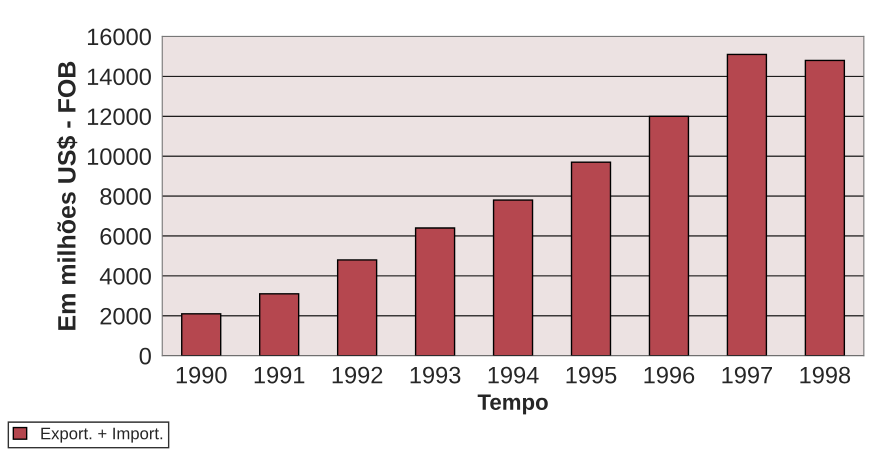 The image size is (877, 456). Describe the element at coordinates (125, 276) in the screenshot. I see `y-tick-label: 4000` at that location.